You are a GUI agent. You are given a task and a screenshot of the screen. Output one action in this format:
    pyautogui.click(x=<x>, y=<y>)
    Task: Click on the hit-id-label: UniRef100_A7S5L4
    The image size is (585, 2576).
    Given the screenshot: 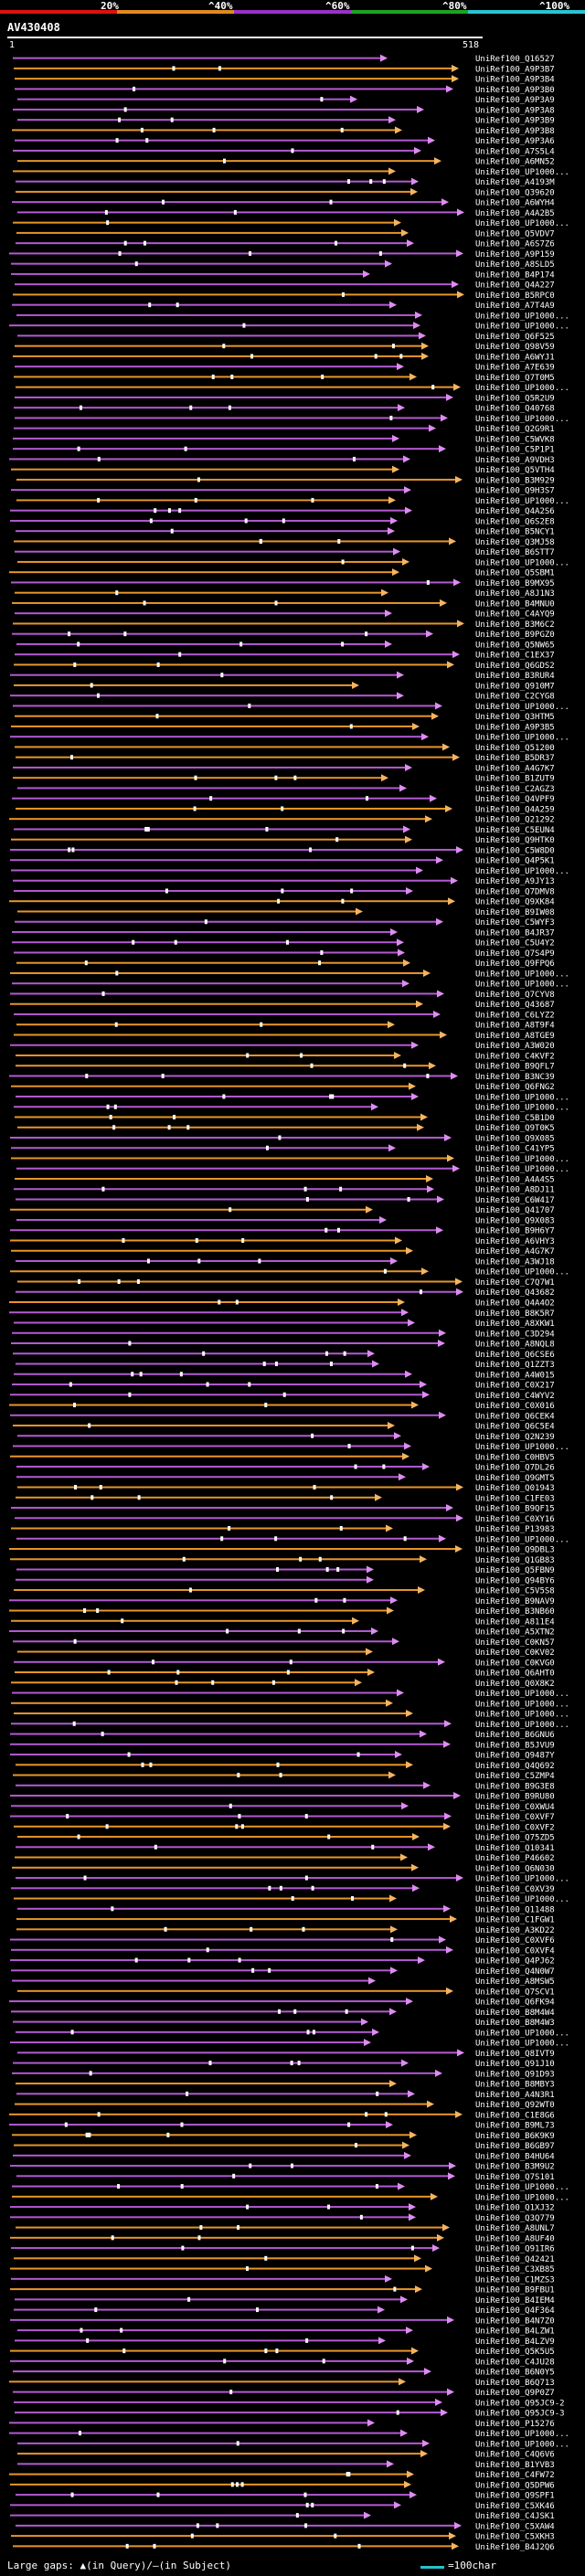 What is the action you would take?
    pyautogui.click(x=515, y=151)
    